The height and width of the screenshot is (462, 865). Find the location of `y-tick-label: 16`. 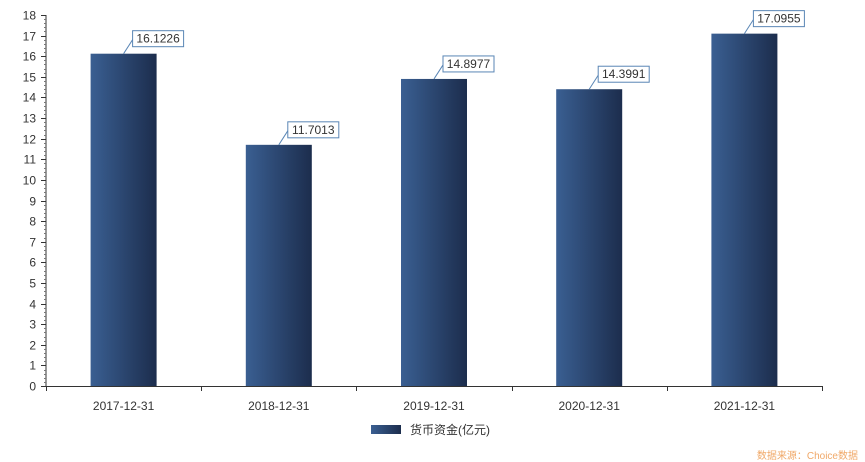

y-tick-label: 16 is located at coordinates (30, 57).